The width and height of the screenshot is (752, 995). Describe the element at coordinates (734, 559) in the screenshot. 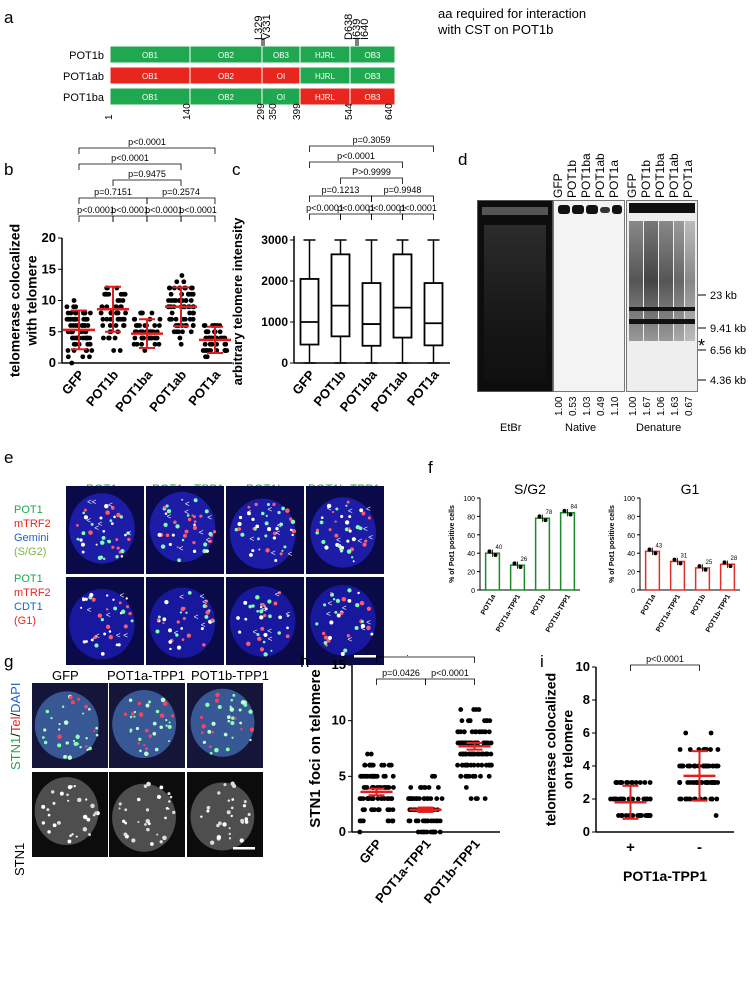

I see `bar-n-label: 28` at that location.